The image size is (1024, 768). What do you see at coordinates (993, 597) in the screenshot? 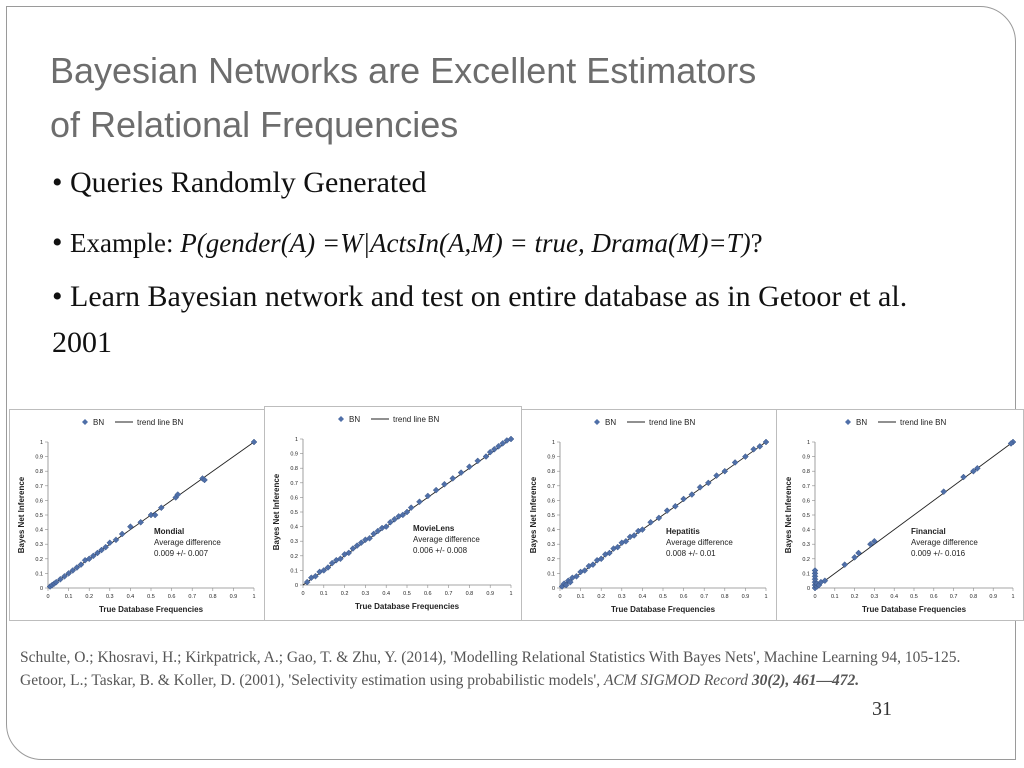
I see `x-tick-label: 0.9` at bounding box center [993, 597].